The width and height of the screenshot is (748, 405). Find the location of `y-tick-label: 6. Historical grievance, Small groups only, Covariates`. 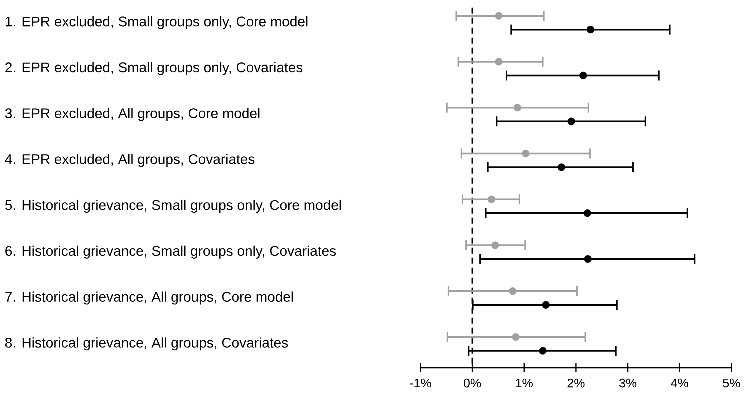

y-tick-label: 6. Historical grievance, Small groups only, Covariates is located at coordinates (171, 252).